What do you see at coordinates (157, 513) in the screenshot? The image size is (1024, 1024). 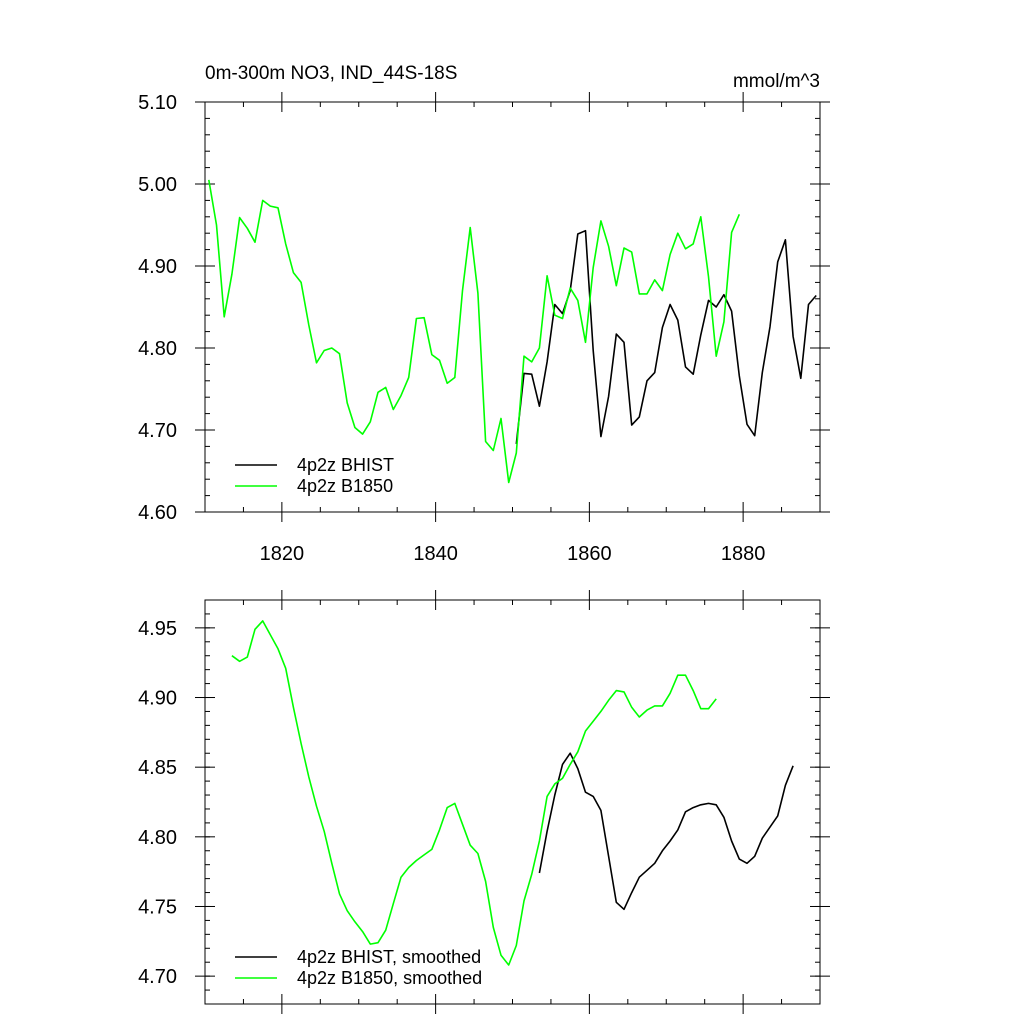 I see `y-tick-label: 4.60` at bounding box center [157, 513].